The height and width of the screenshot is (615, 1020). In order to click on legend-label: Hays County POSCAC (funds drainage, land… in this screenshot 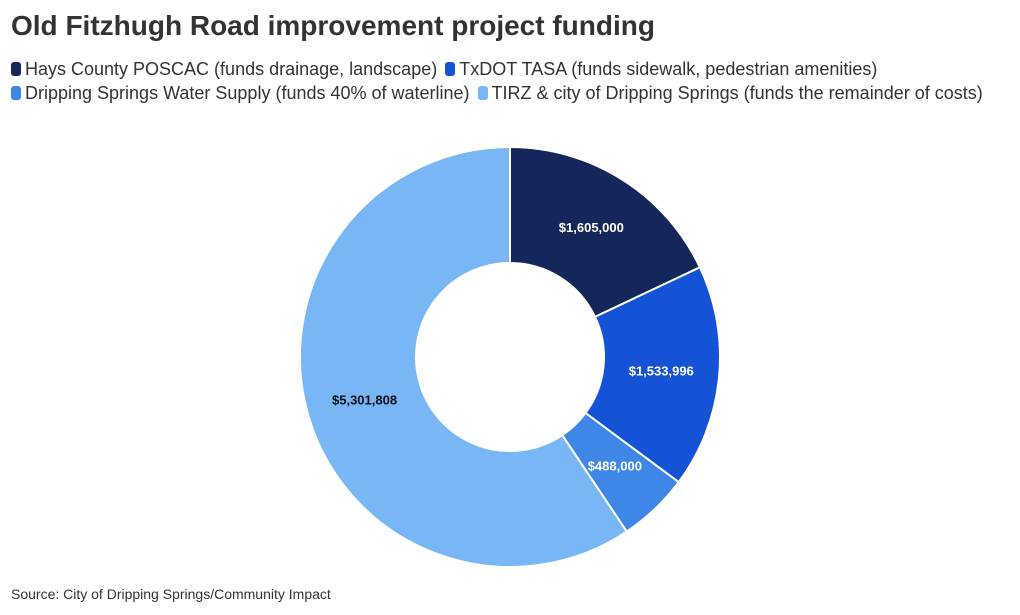, I will do `click(231, 69)`.